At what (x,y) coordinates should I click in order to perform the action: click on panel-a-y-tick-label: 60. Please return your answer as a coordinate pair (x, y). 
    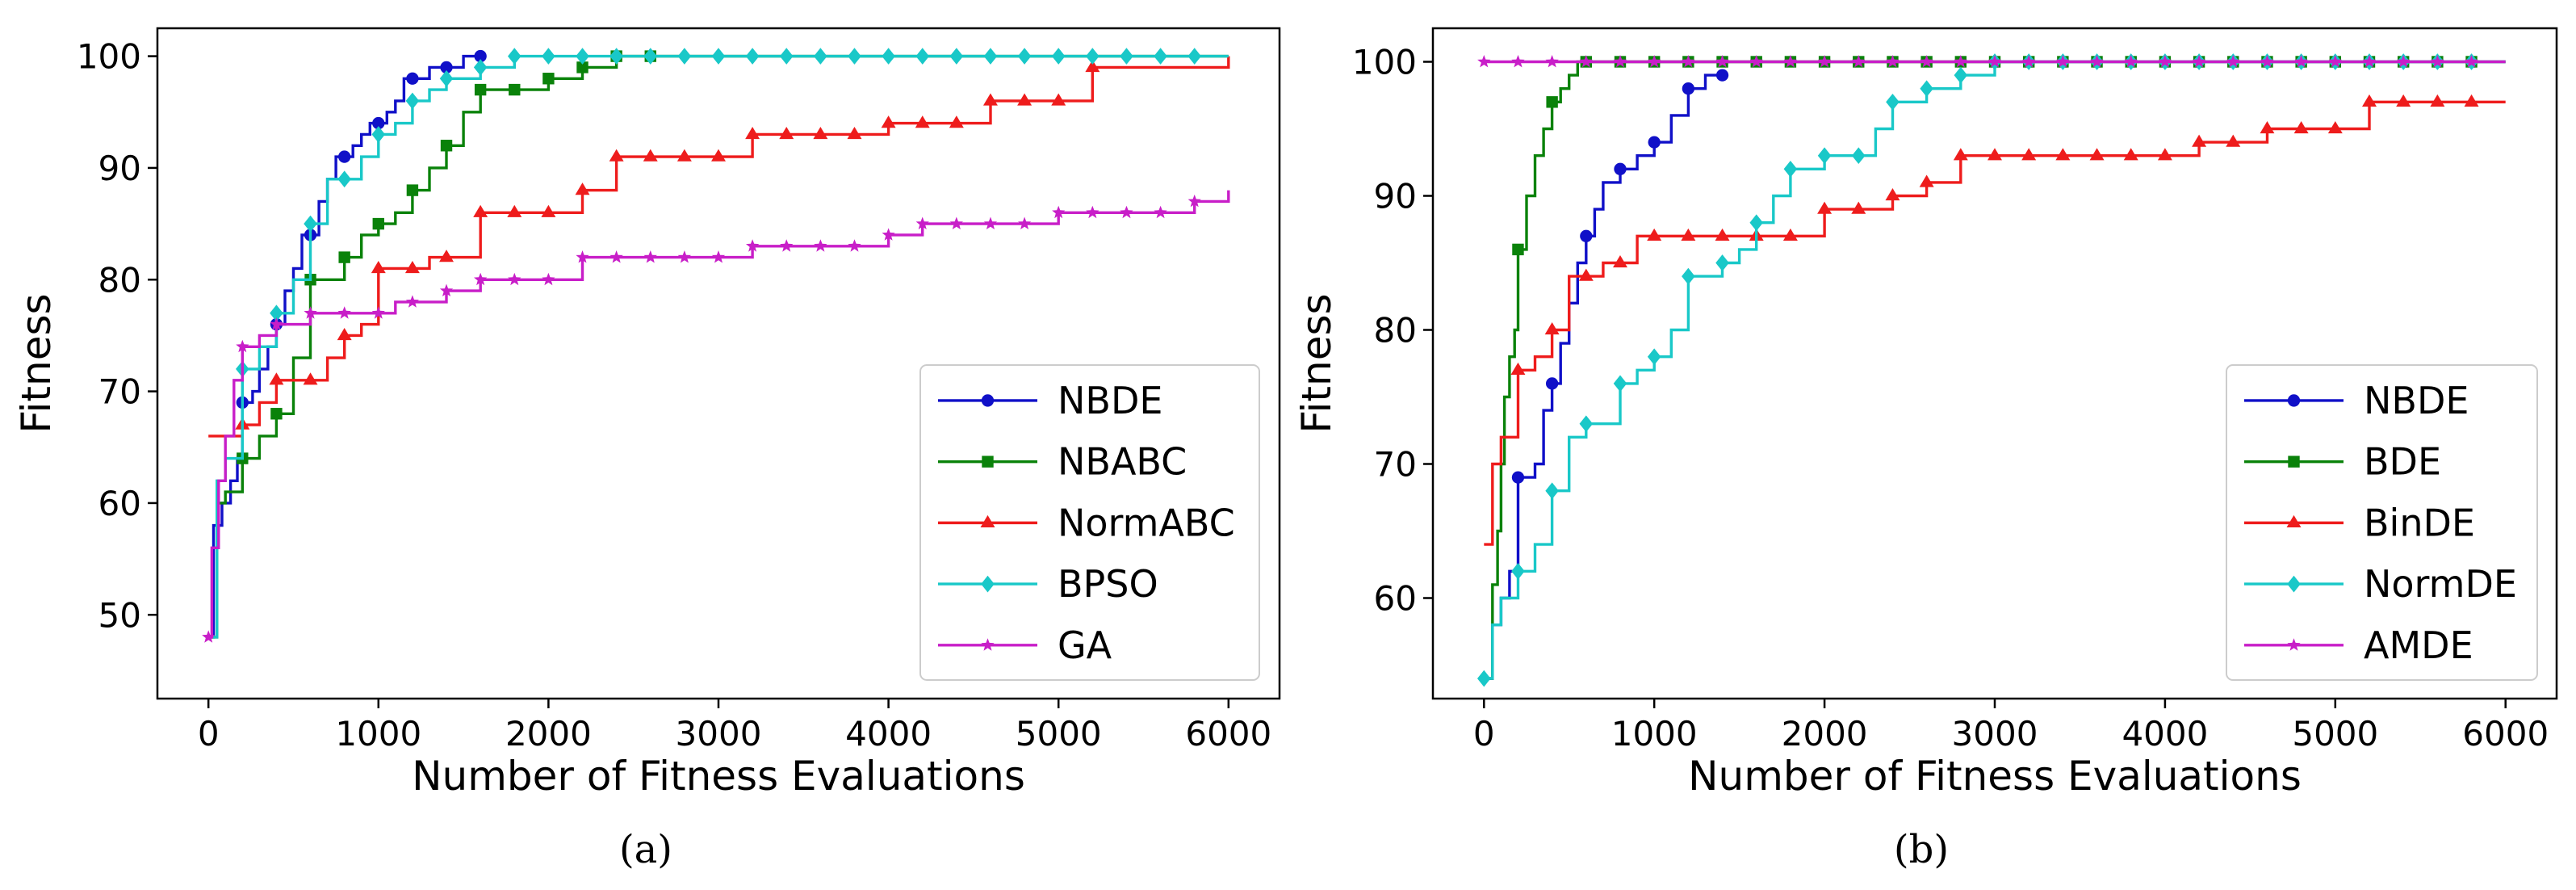
    Looking at the image, I should click on (119, 503).